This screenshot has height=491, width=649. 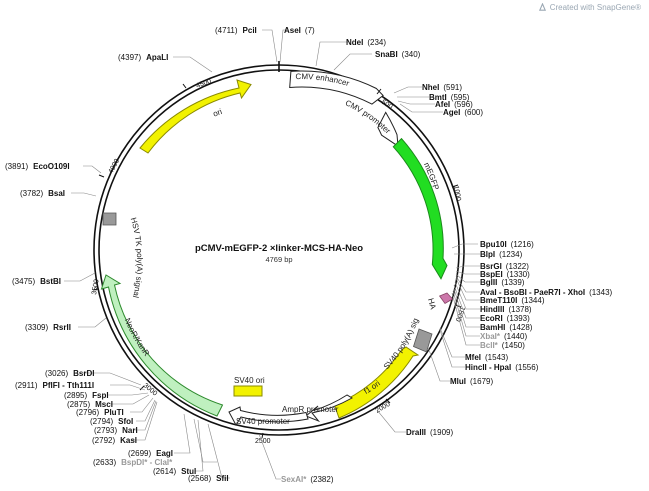 What do you see at coordinates (449, 97) in the screenshot?
I see `site-bmti: BmtI (595)` at bounding box center [449, 97].